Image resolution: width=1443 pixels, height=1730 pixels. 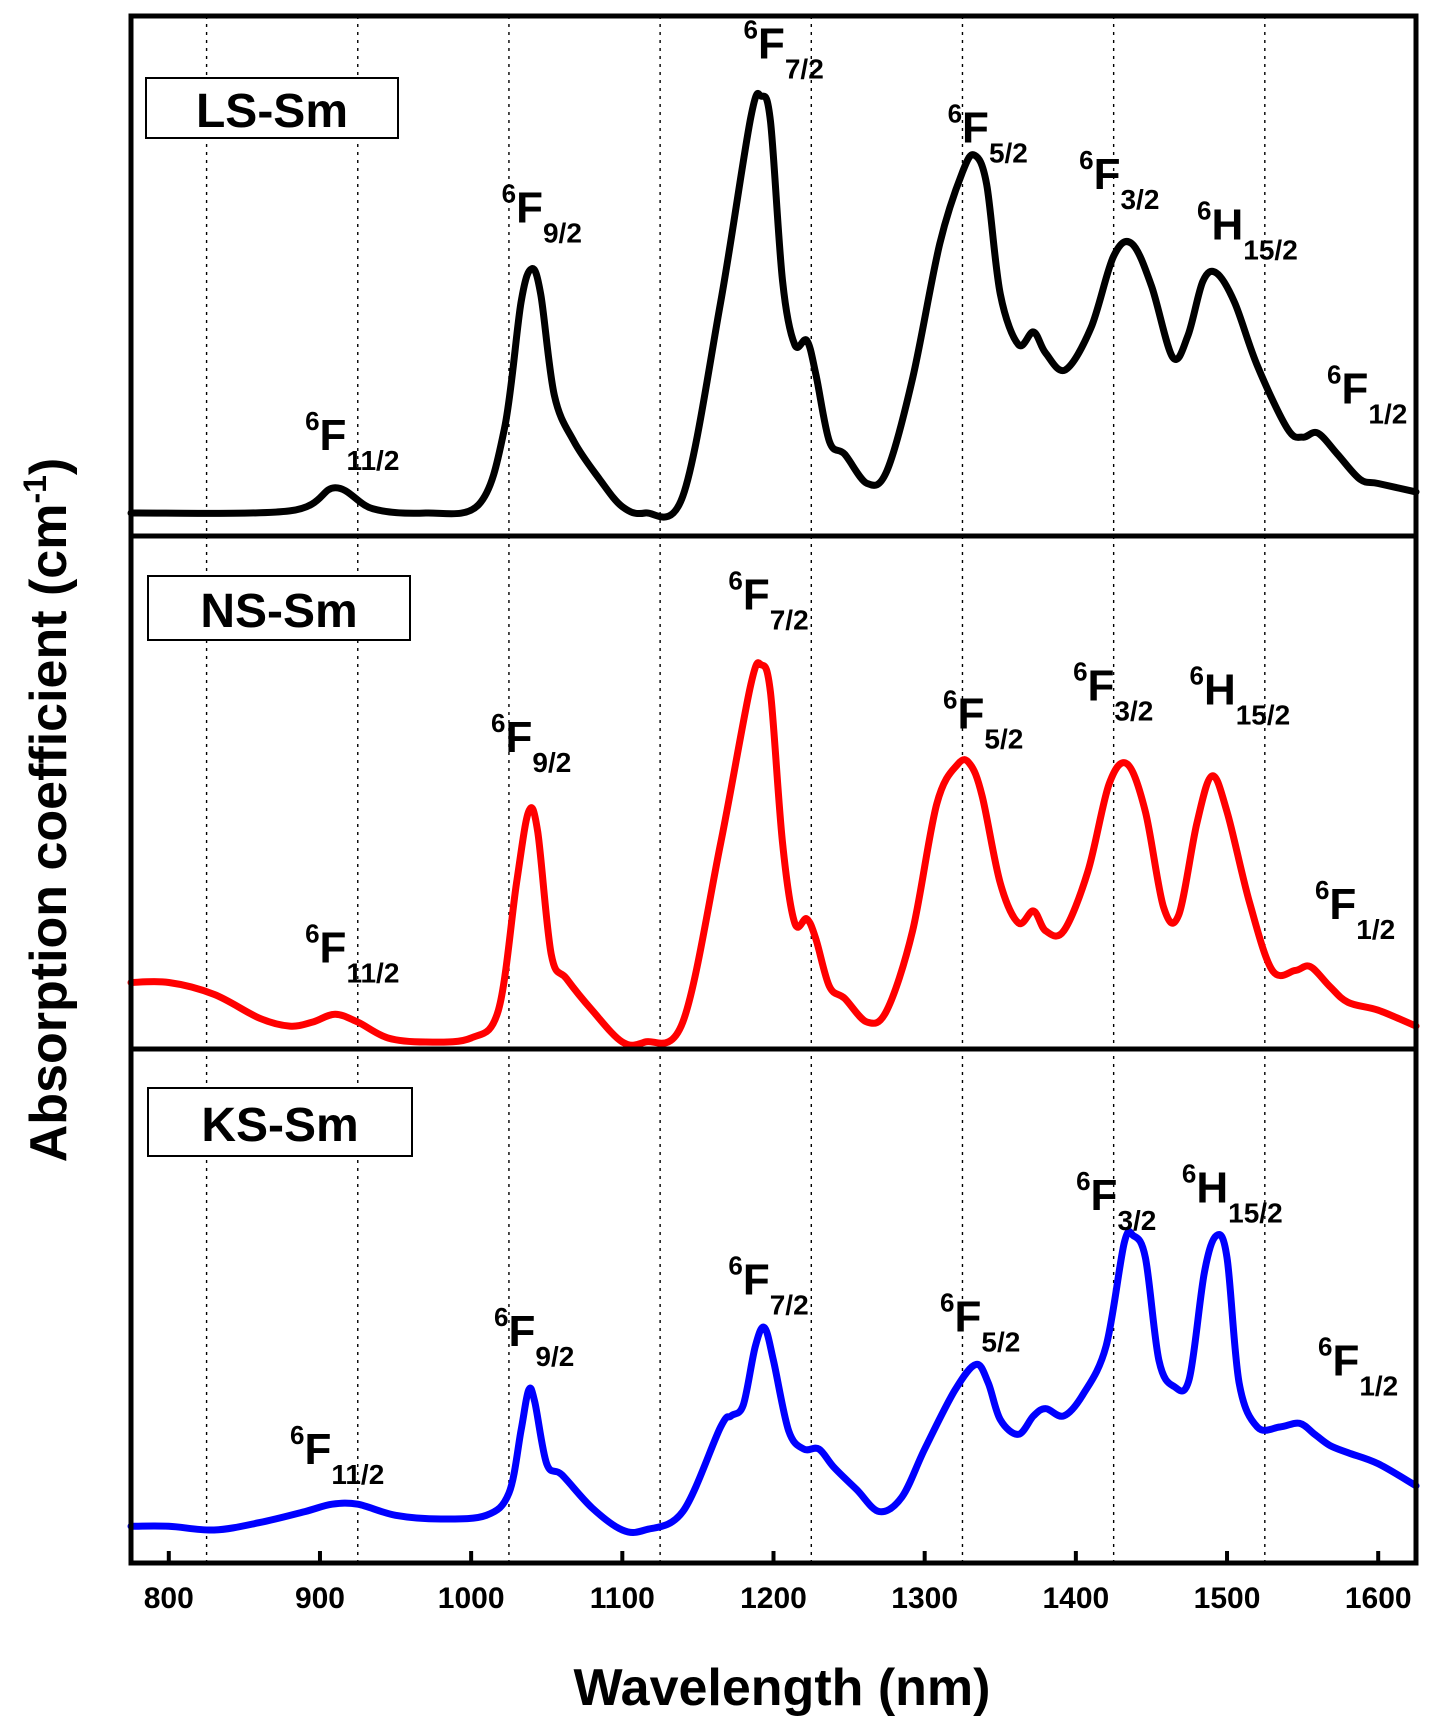 What do you see at coordinates (1075, 1598) in the screenshot?
I see `x-tick-label: 1400` at bounding box center [1075, 1598].